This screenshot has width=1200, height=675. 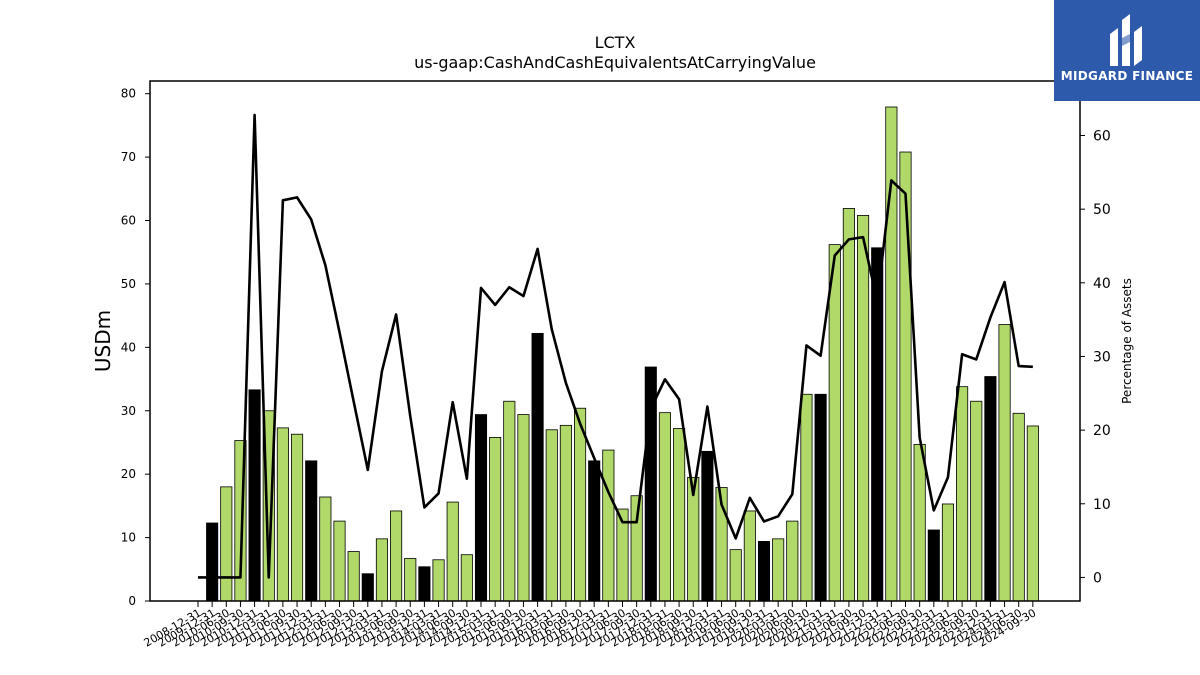 I want to click on y-right-tick-label: 60, so click(x=1102, y=137).